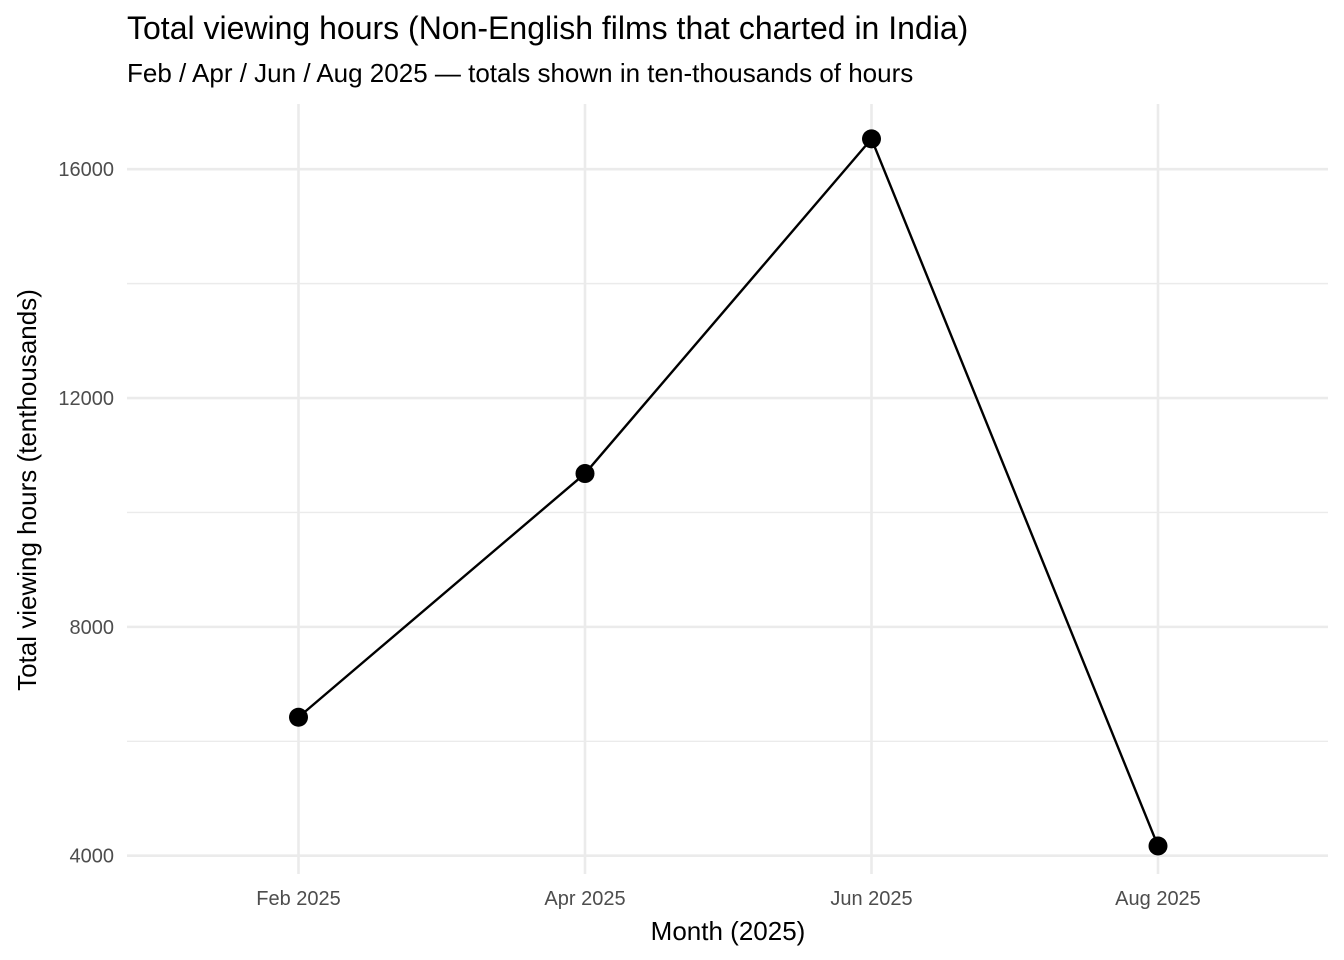 The height and width of the screenshot is (960, 1344). Describe the element at coordinates (1158, 899) in the screenshot. I see `x-tick-label: Aug 2025` at that location.